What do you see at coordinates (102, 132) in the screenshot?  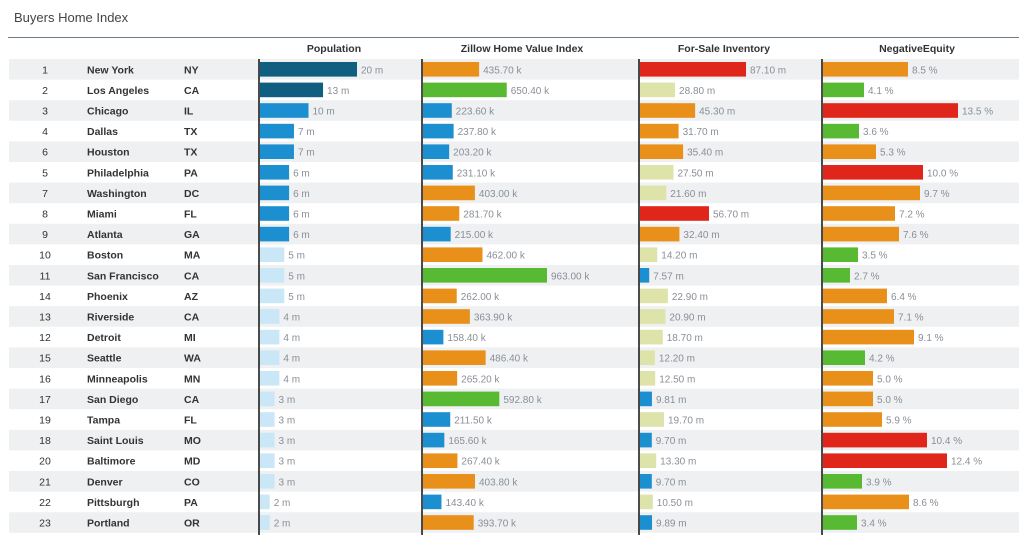 I see `city-label: Dallas` at bounding box center [102, 132].